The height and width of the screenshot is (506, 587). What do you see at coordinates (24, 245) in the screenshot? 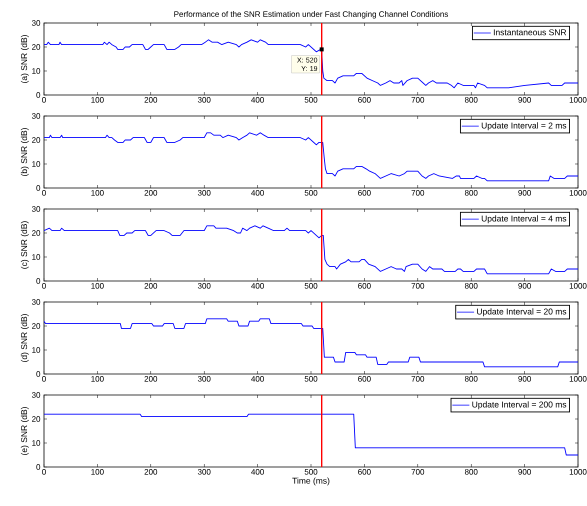
I see `y-axis-title: (c) SNR (dB)` at bounding box center [24, 245].